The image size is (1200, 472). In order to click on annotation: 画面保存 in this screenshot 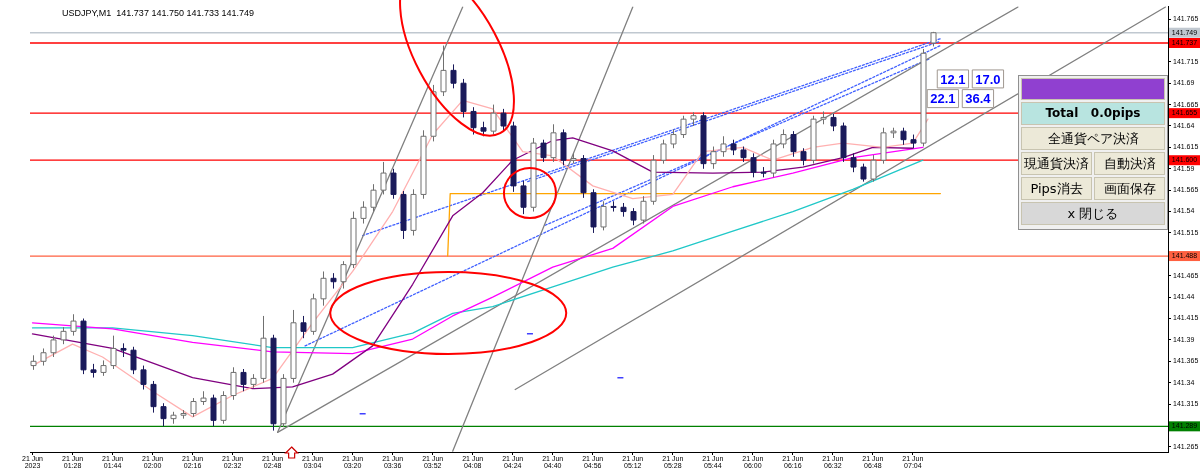, I will do `click(1129, 188)`.